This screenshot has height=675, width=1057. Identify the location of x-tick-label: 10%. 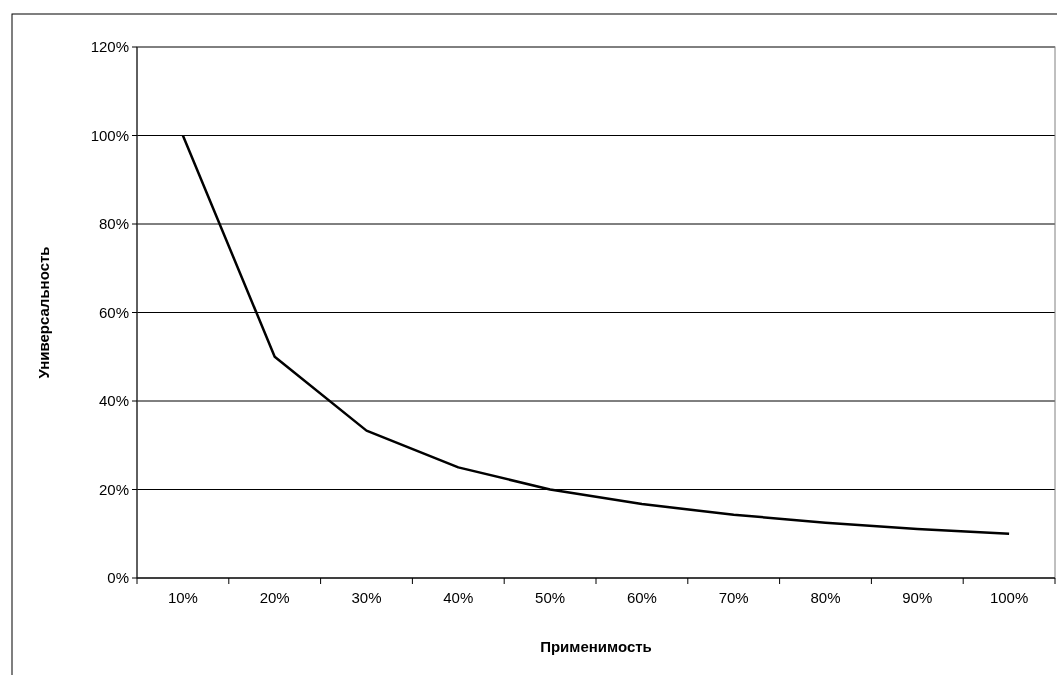
(182, 597).